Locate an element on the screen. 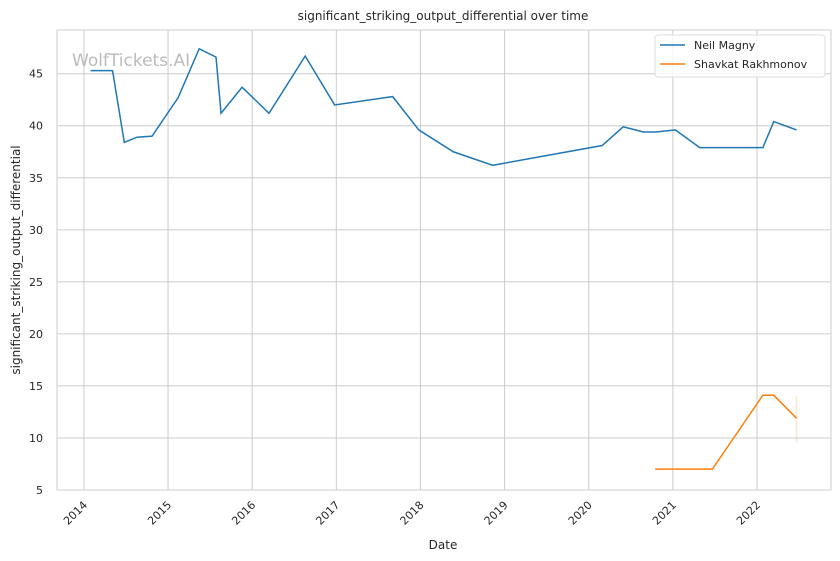 The image size is (840, 561). x-tick-label: 2019 is located at coordinates (496, 513).